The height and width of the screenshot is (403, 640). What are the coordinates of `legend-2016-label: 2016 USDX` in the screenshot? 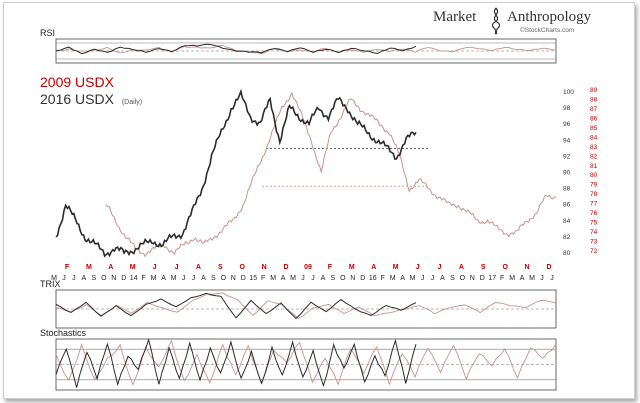 It's located at (77, 99).